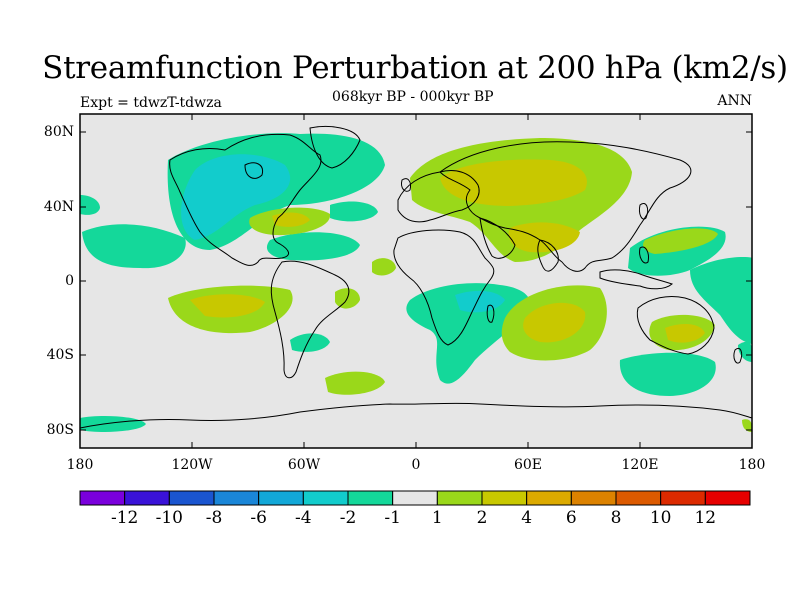 The height and width of the screenshot is (600, 800). Describe the element at coordinates (58, 207) in the screenshot. I see `lat-tick-40n: 40N` at that location.